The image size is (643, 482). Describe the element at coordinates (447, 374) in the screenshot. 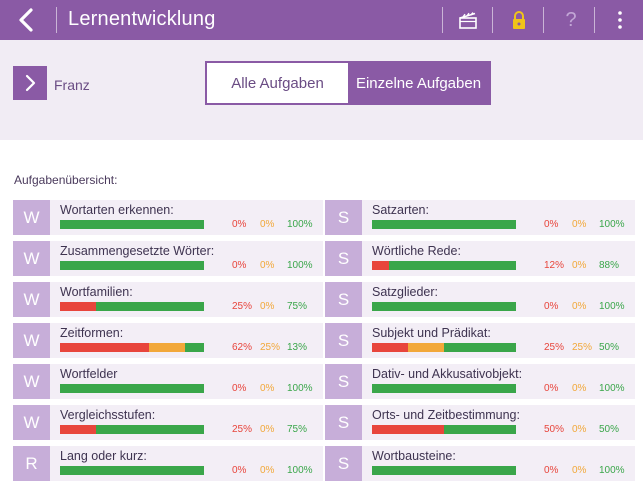

I see `task-name: Dativ- und Akkusativobjekt:` at that location.